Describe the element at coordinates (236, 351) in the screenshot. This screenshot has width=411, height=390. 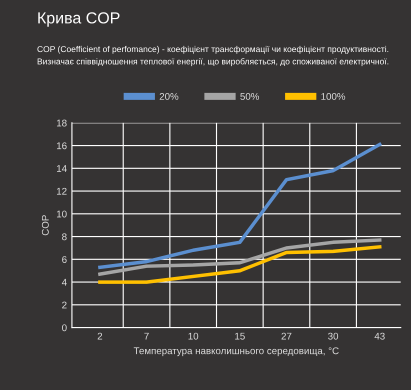
I see `x-axis-title: Температура навколишнього середовища, °C` at that location.